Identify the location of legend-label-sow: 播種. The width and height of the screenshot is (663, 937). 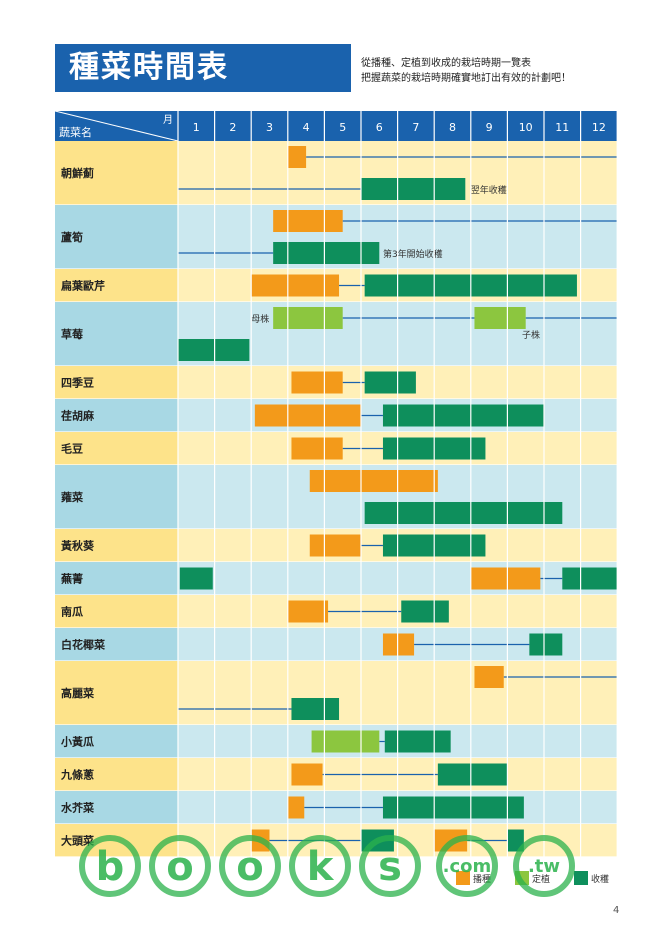
(482, 879).